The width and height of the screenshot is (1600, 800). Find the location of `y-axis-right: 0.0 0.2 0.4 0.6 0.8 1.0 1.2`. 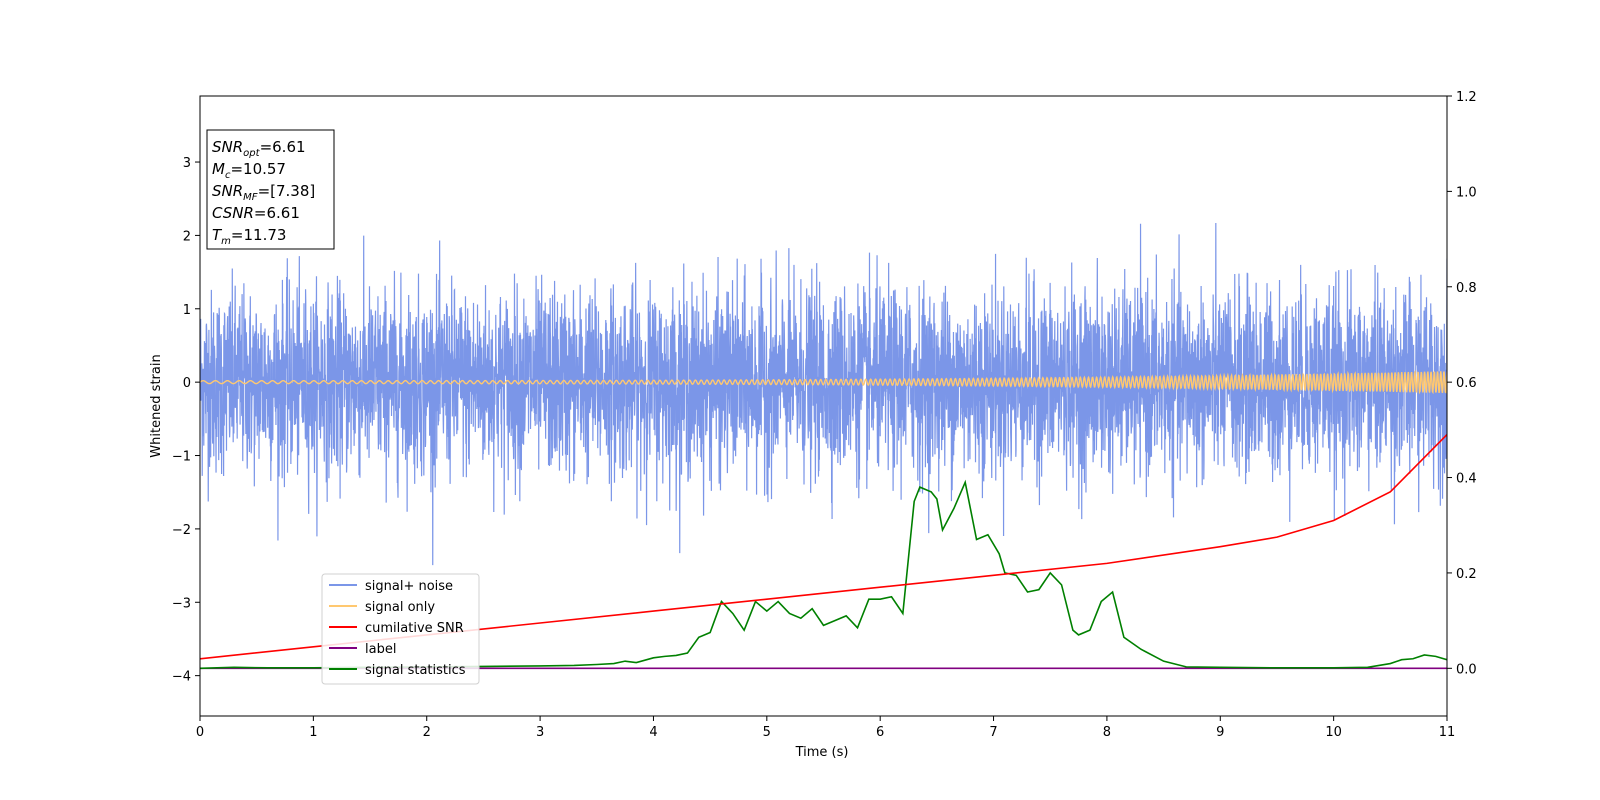

y-axis-right: 0.0 0.2 0.4 0.6 0.8 1.0 1.2 is located at coordinates (1462, 383).